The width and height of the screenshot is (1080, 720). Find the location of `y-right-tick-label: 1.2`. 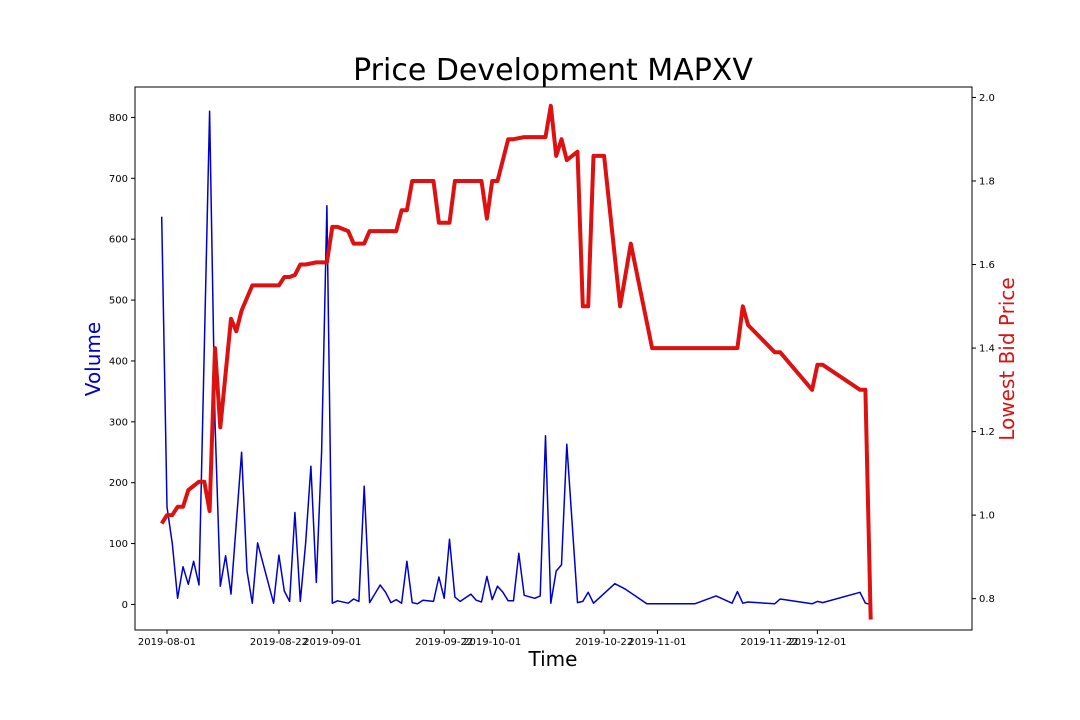

y-right-tick-label: 1.2 is located at coordinates (987, 432).